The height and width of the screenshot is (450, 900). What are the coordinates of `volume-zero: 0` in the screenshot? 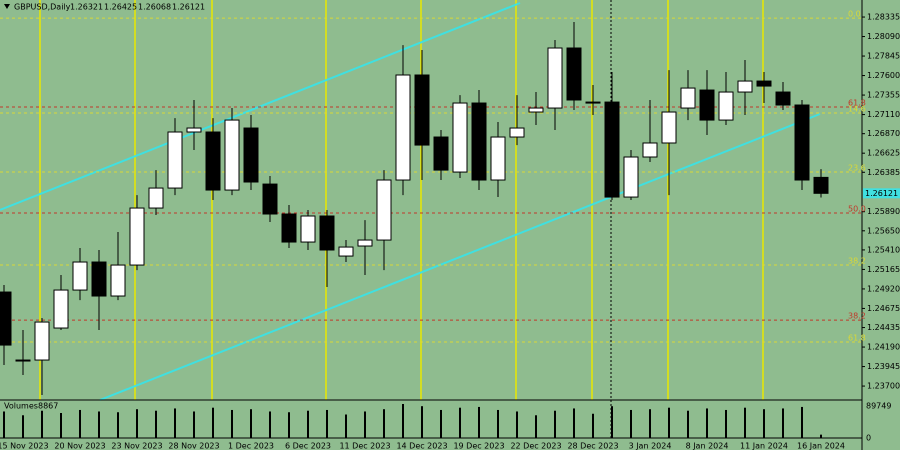 It's located at (868, 438).